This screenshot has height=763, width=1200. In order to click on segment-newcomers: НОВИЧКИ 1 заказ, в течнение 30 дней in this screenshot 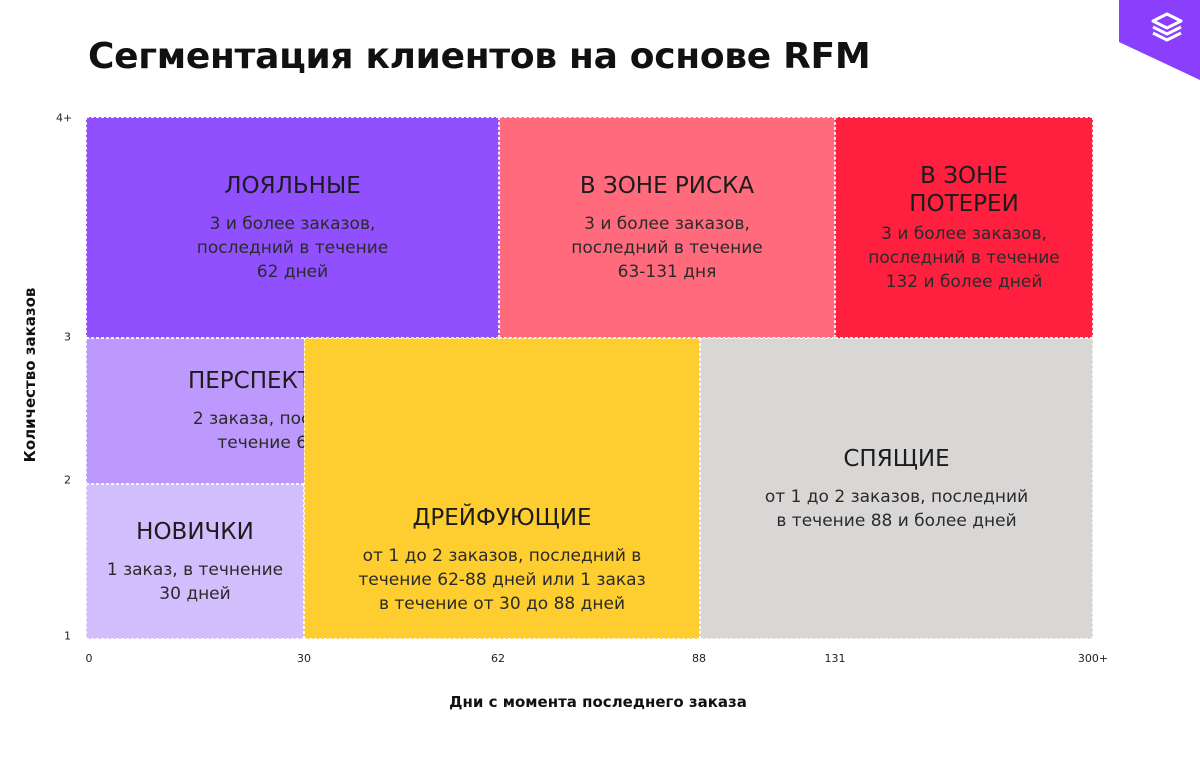, I will do `click(195, 561)`.